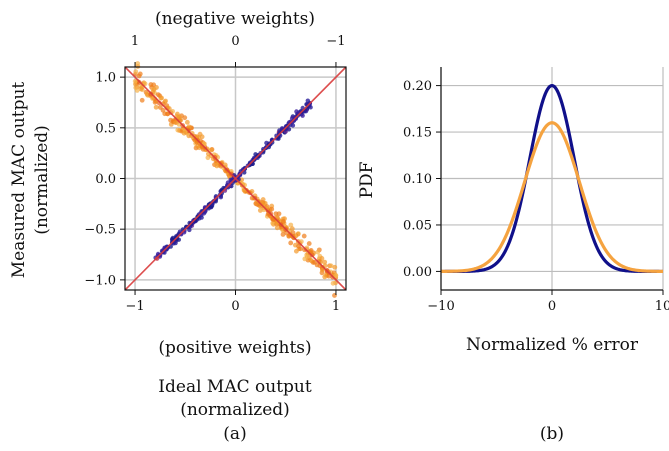 This screenshot has width=669, height=451. I want to click on panel-b-x-tick-label-1: 0, so click(552, 306).